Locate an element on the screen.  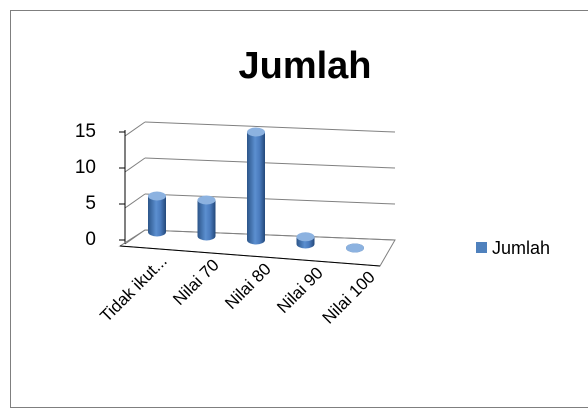
legend: Jumlah is located at coordinates (513, 248).